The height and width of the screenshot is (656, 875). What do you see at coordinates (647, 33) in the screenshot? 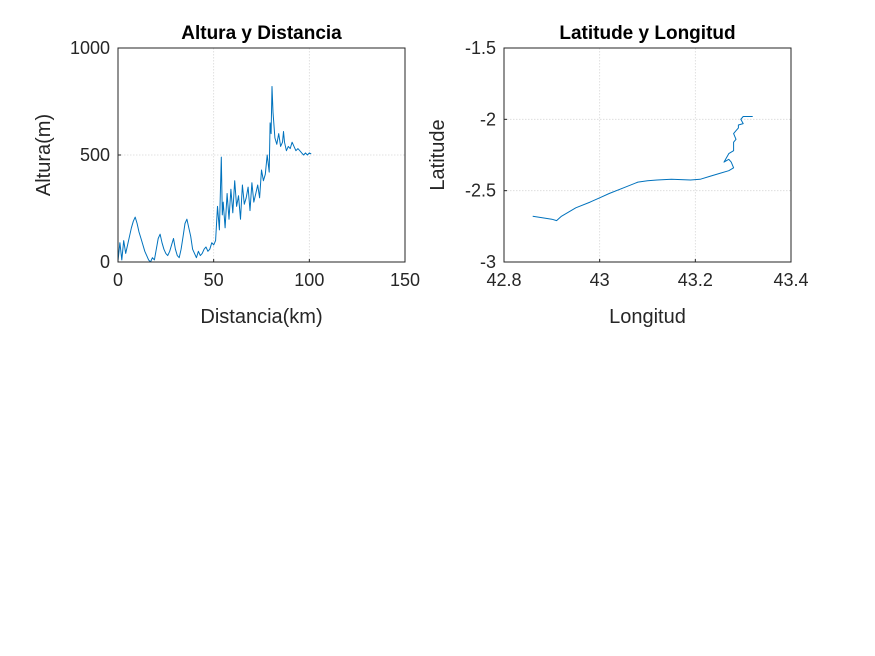
I see `chart-title: Latitude y Longitud` at bounding box center [647, 33].